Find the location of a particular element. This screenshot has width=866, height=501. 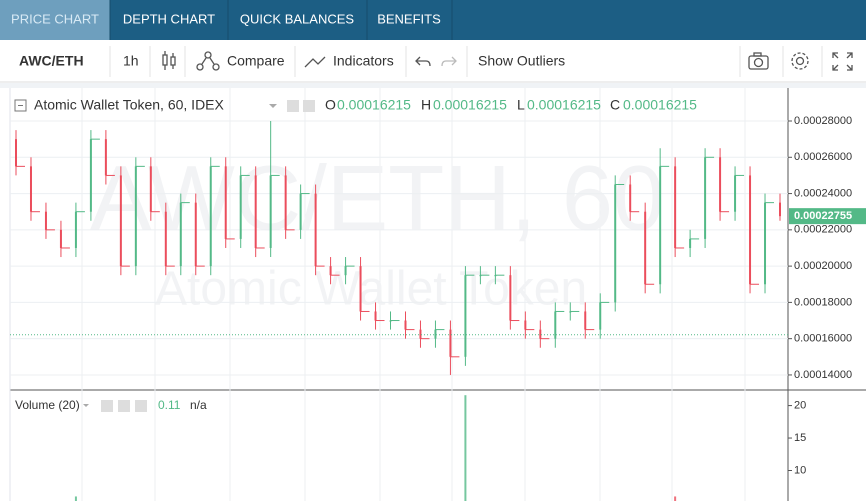

volume-ma: n/a is located at coordinates (198, 405).